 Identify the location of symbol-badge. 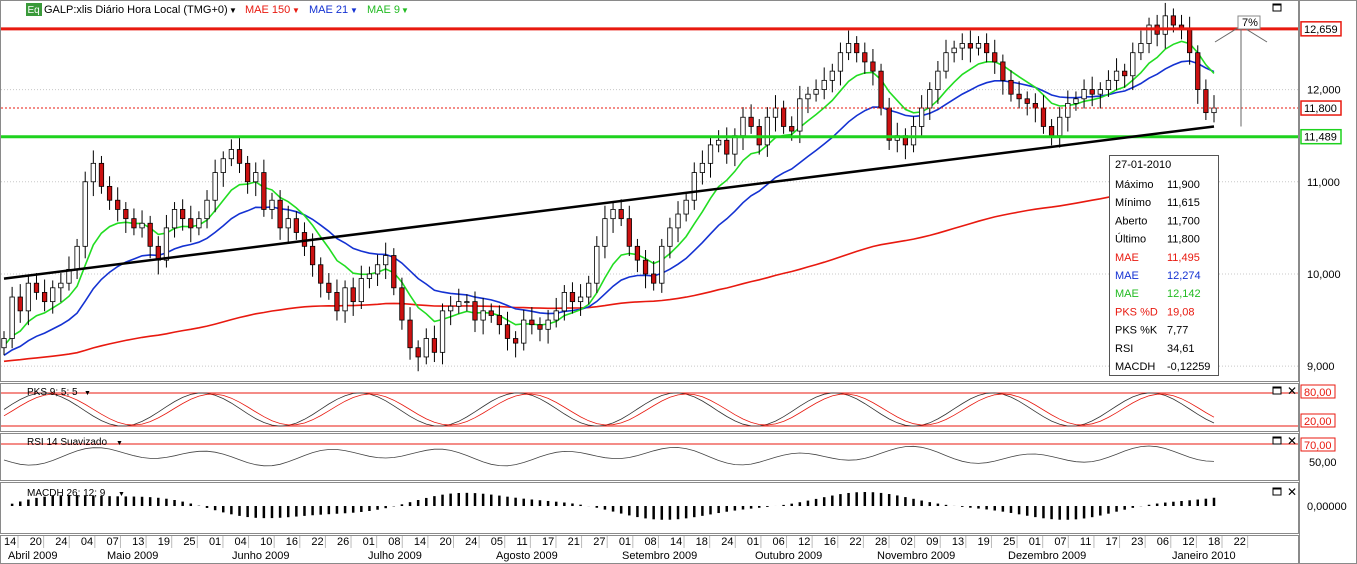
(34, 9).